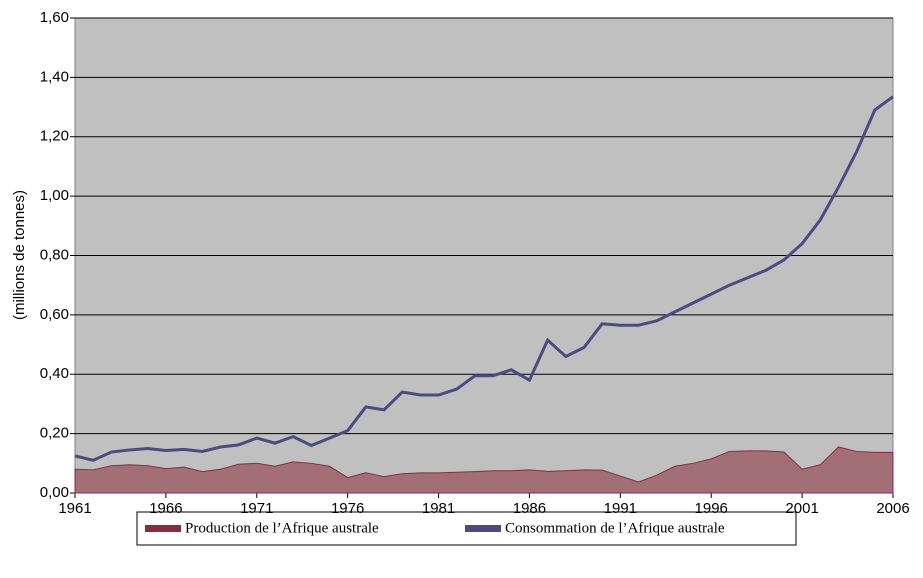 The width and height of the screenshot is (923, 578). I want to click on y-tick-label: 1,00, so click(54, 195).